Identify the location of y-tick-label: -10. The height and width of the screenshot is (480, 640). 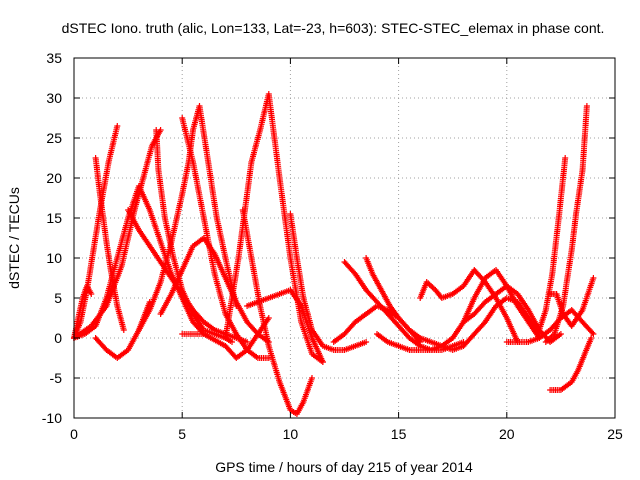
(52, 418).